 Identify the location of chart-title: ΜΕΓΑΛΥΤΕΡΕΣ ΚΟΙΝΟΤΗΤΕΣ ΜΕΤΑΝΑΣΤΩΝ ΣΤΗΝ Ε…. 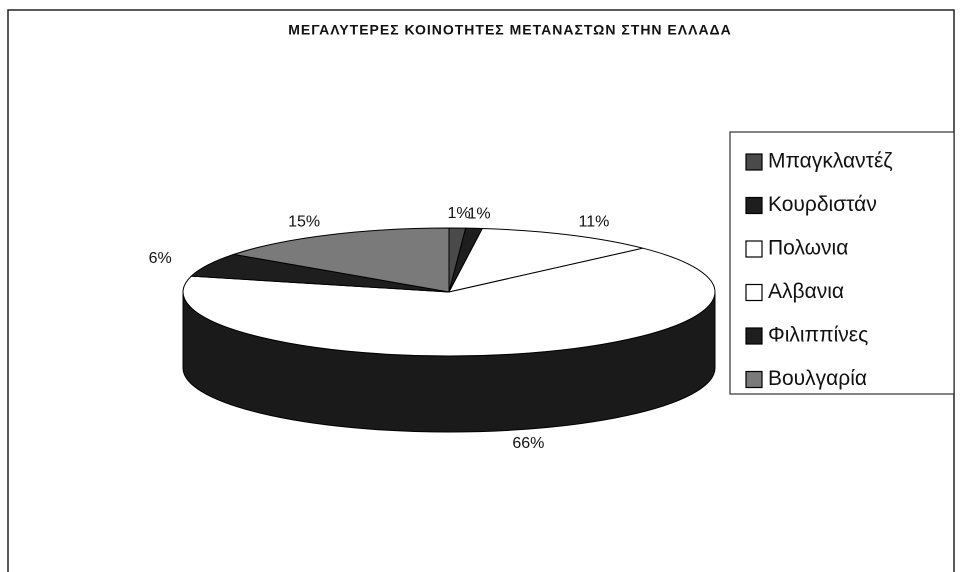
(509, 30).